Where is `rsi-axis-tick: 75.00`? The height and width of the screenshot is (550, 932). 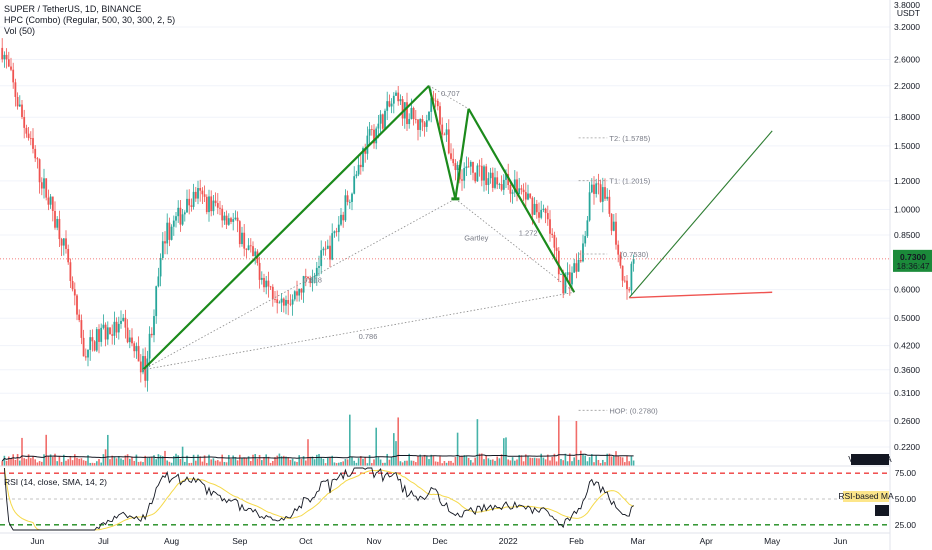
rsi-axis-tick: 75.00 is located at coordinates (906, 473).